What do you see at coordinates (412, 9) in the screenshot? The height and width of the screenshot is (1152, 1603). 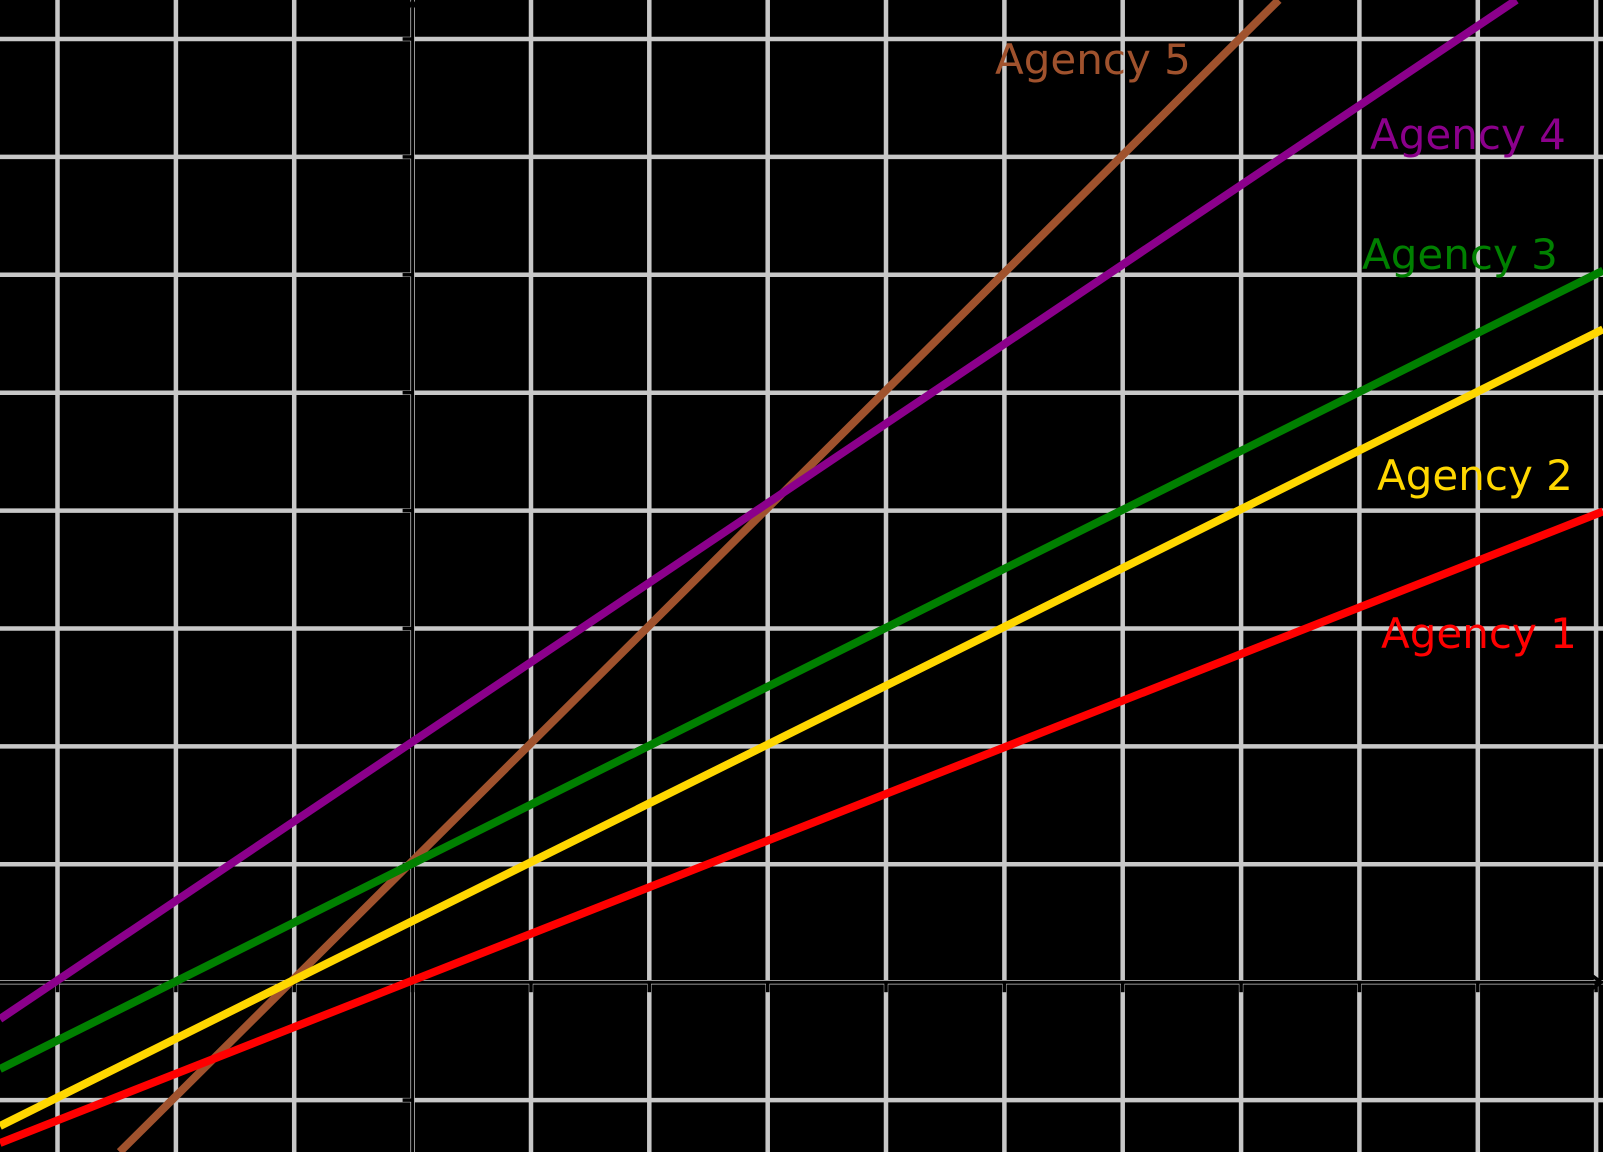 I see `y-axis-arrowhead` at bounding box center [412, 9].